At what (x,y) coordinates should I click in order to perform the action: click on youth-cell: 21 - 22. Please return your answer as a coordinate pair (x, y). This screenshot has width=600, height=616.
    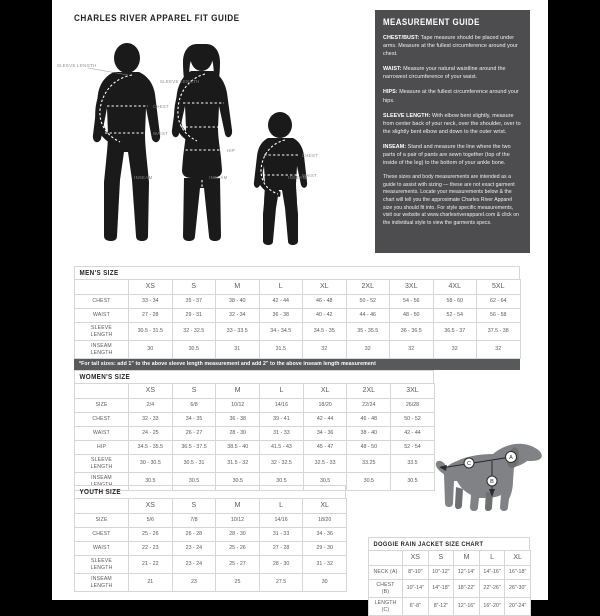
    Looking at the image, I should click on (150, 564).